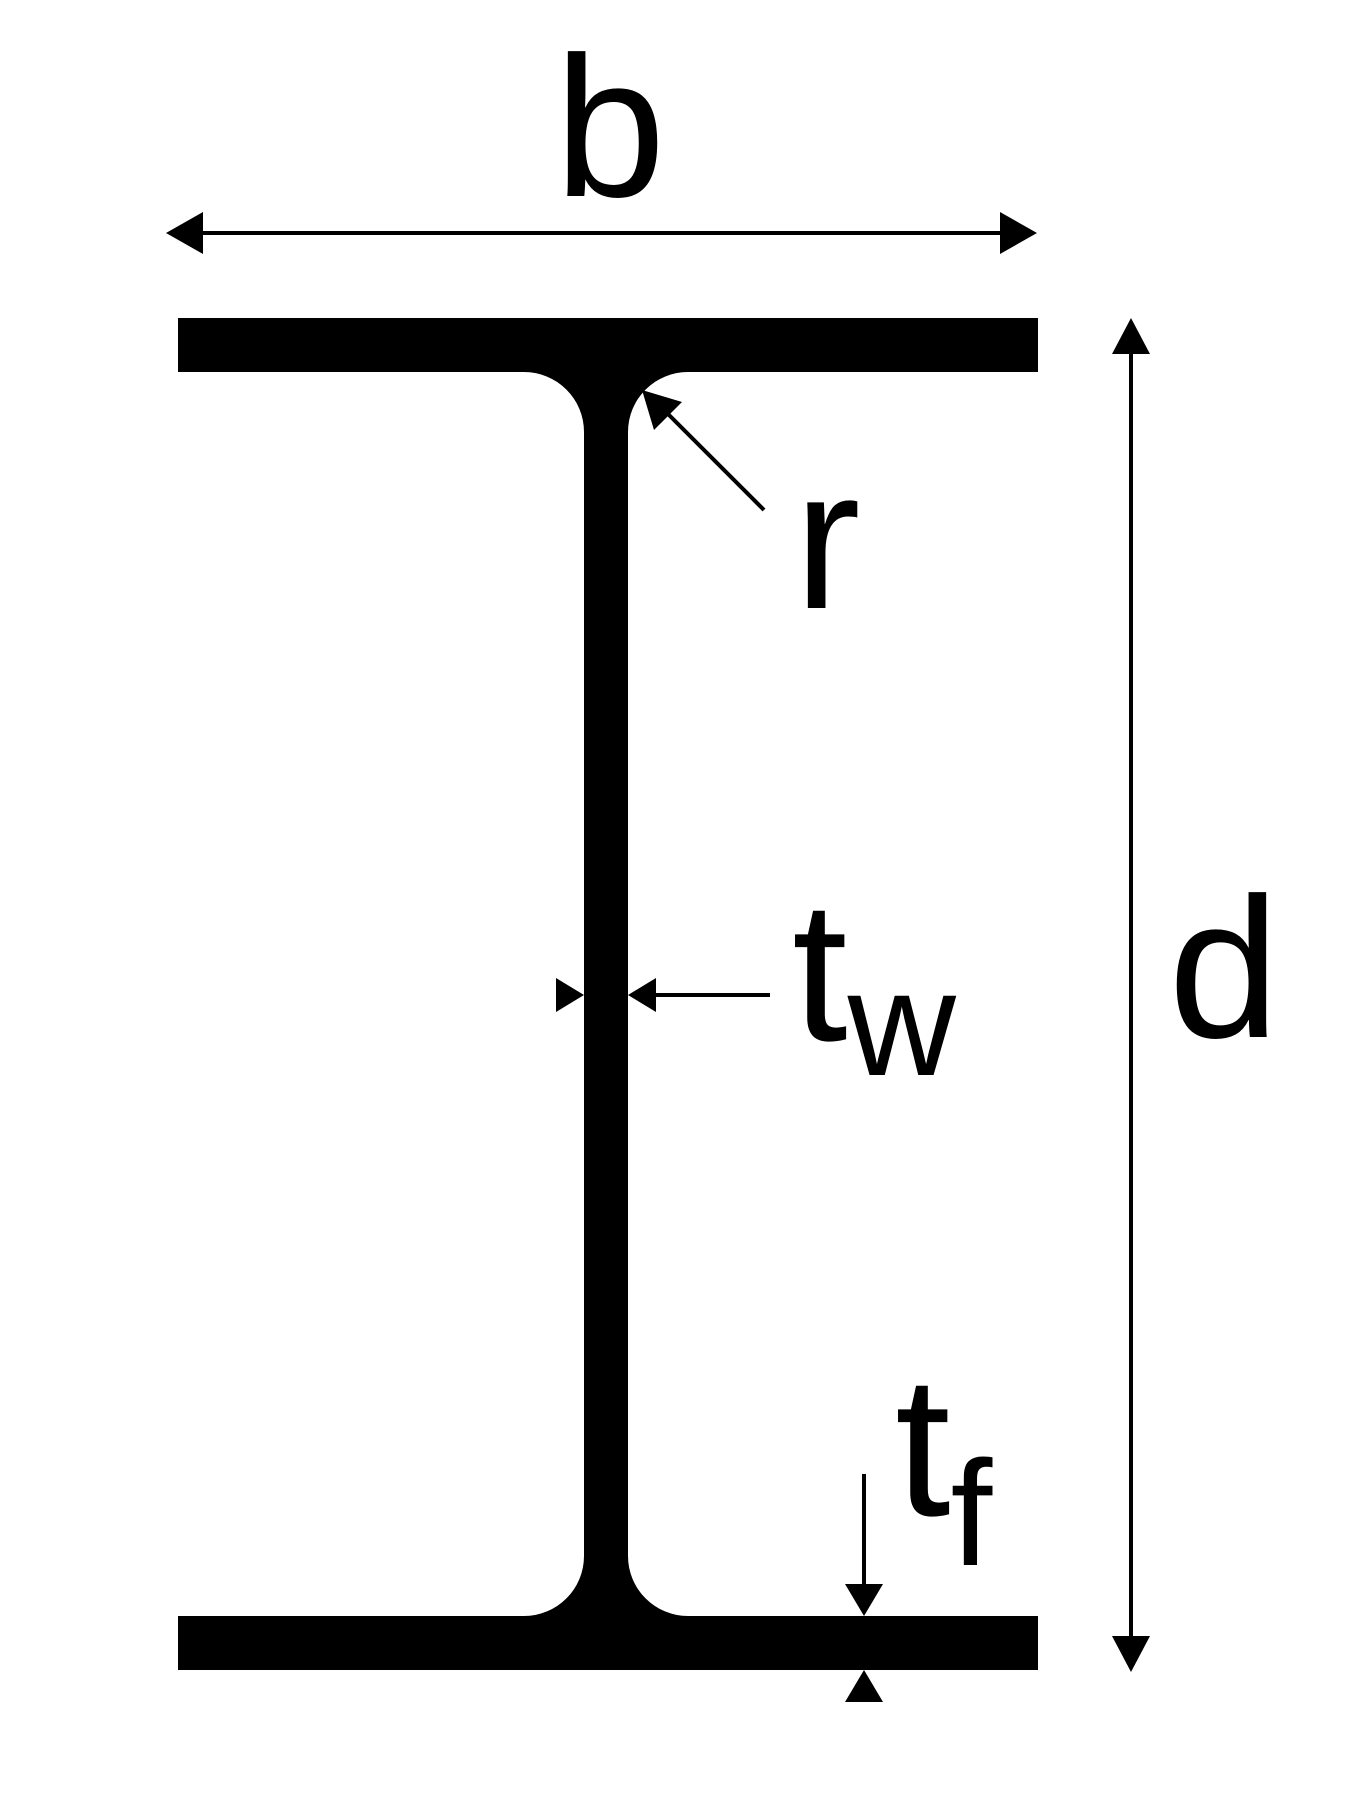  I want to click on web-thickness-label: tw, so click(874, 983).